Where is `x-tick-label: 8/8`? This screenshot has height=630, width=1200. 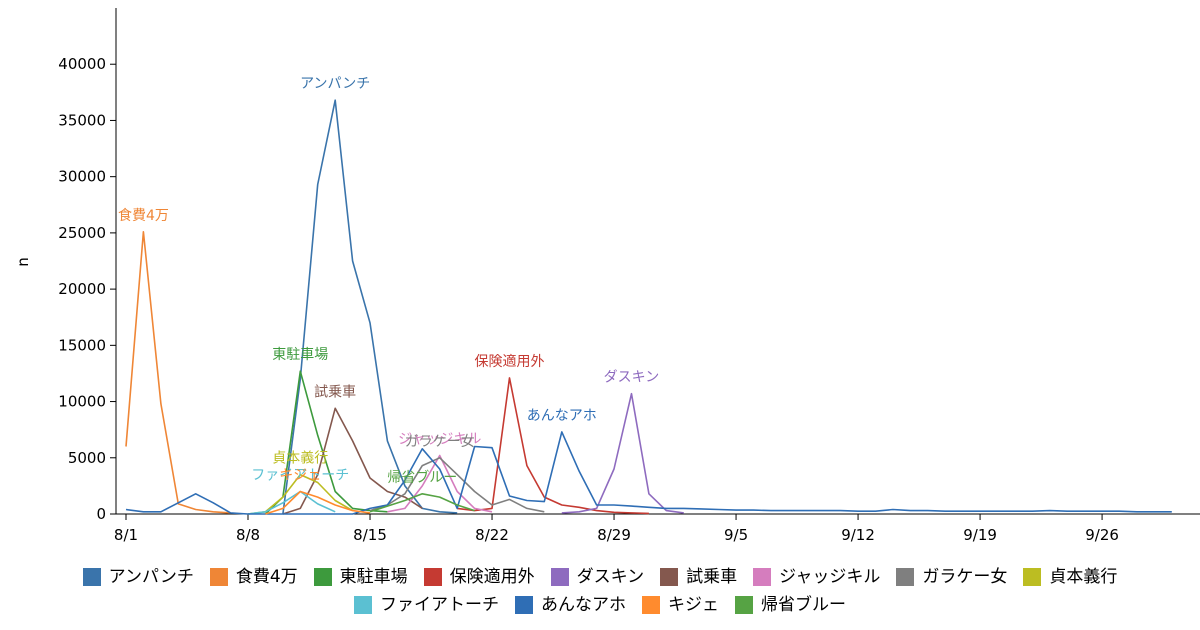
x-tick-label: 8/8 is located at coordinates (248, 535).